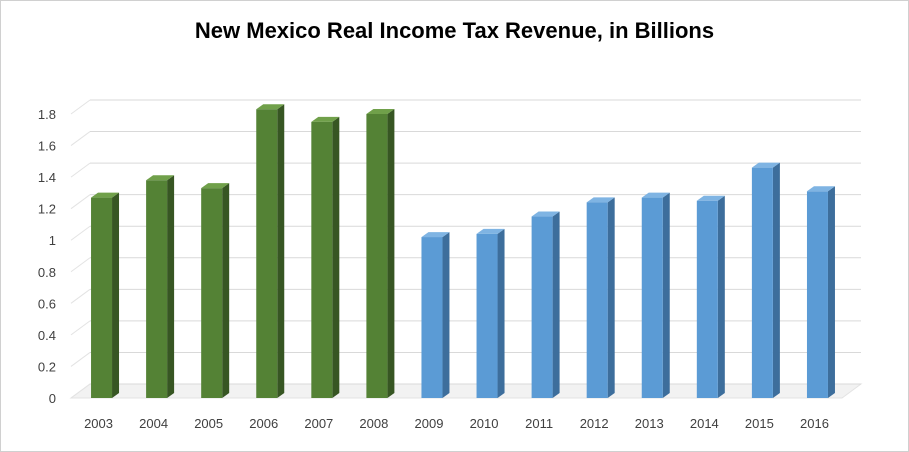 This screenshot has height=452, width=909. What do you see at coordinates (52, 240) in the screenshot?
I see `y-tick-label: 1` at bounding box center [52, 240].